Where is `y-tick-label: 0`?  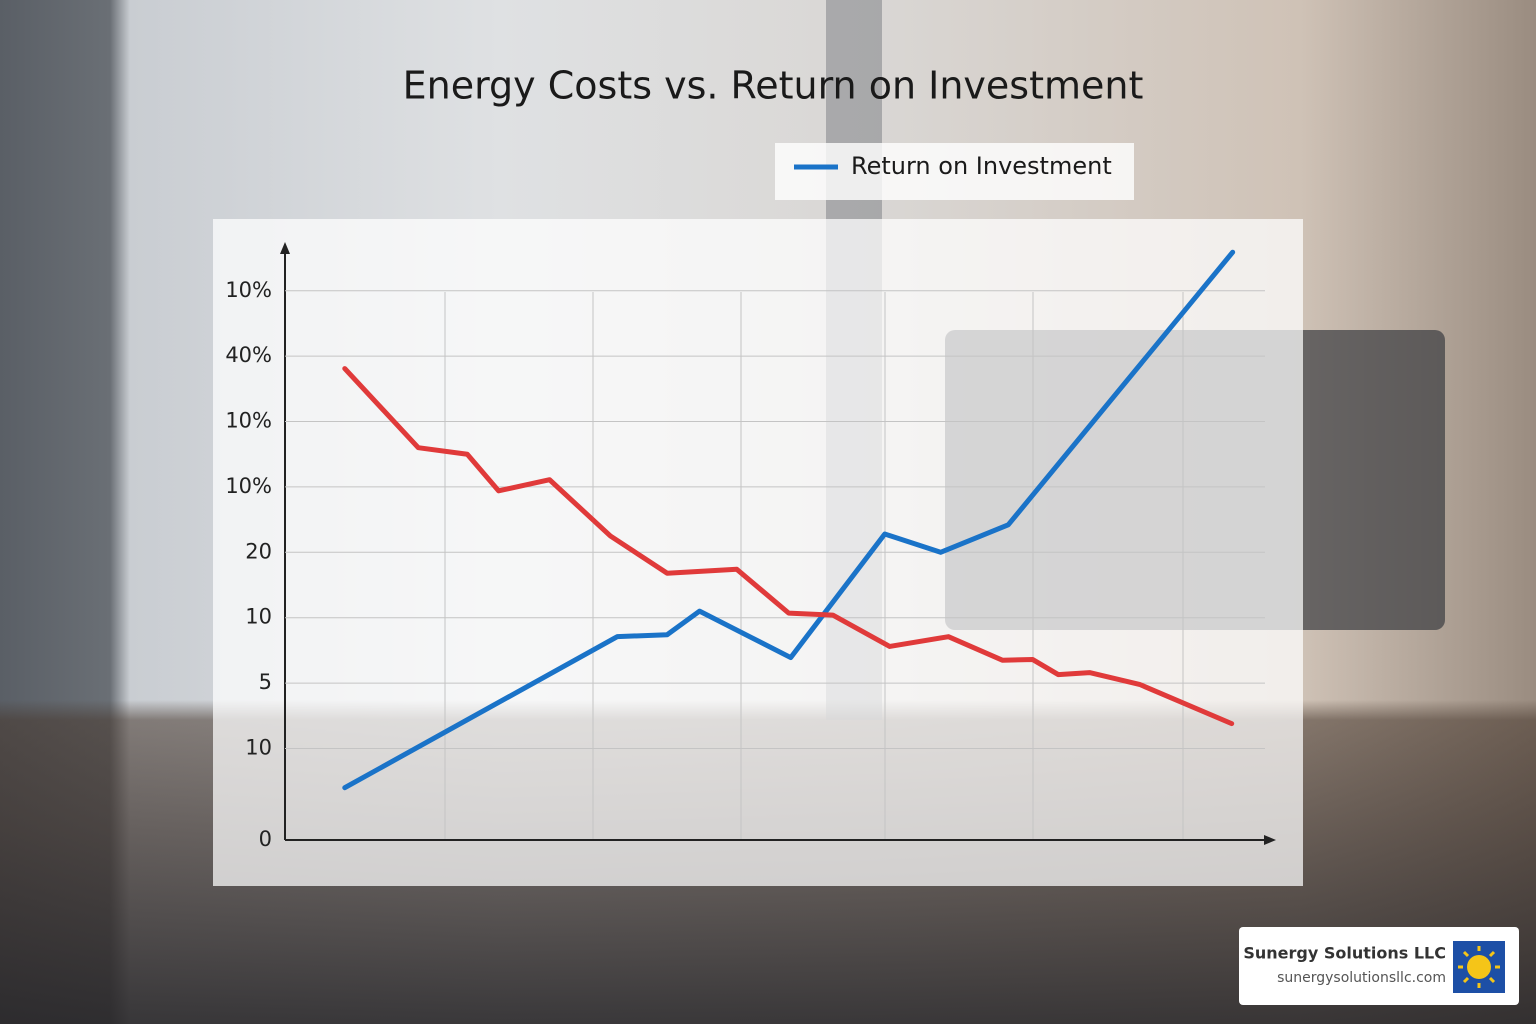 y-tick-label: 0 is located at coordinates (265, 839).